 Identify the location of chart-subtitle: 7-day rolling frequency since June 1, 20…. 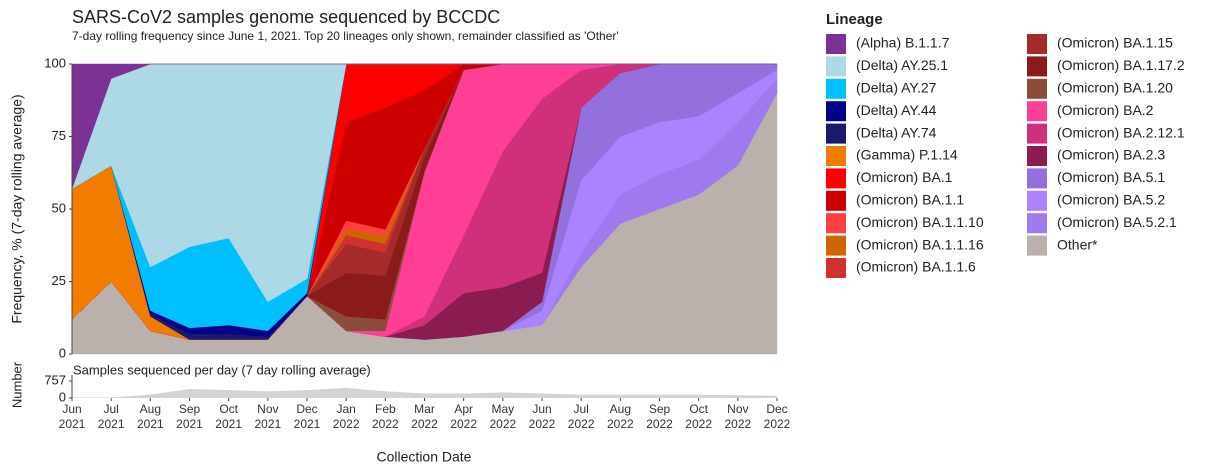
(345, 36).